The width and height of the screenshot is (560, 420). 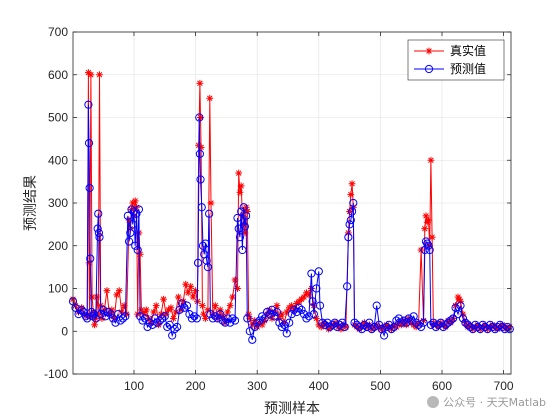 What do you see at coordinates (64, 331) in the screenshot?
I see `y-tick-label: 0` at bounding box center [64, 331].